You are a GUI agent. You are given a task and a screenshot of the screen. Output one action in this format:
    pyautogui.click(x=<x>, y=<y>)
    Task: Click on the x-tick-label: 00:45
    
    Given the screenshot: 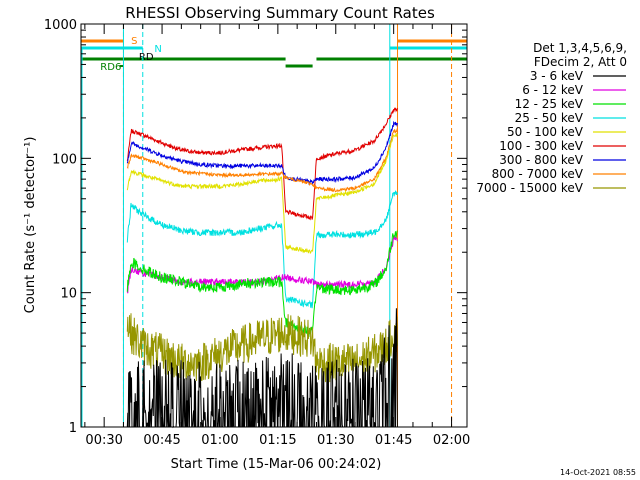 What is the action you would take?
    pyautogui.click(x=161, y=440)
    